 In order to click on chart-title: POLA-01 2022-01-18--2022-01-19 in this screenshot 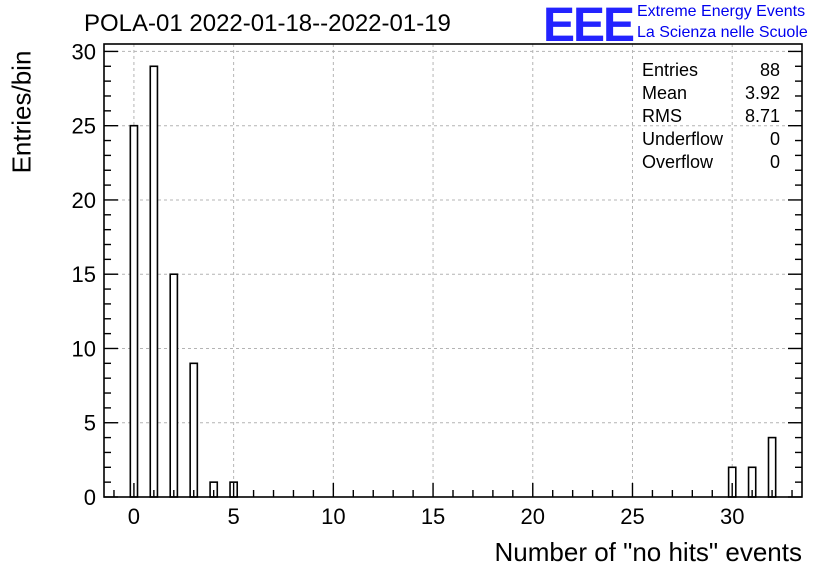, I will do `click(267, 23)`.